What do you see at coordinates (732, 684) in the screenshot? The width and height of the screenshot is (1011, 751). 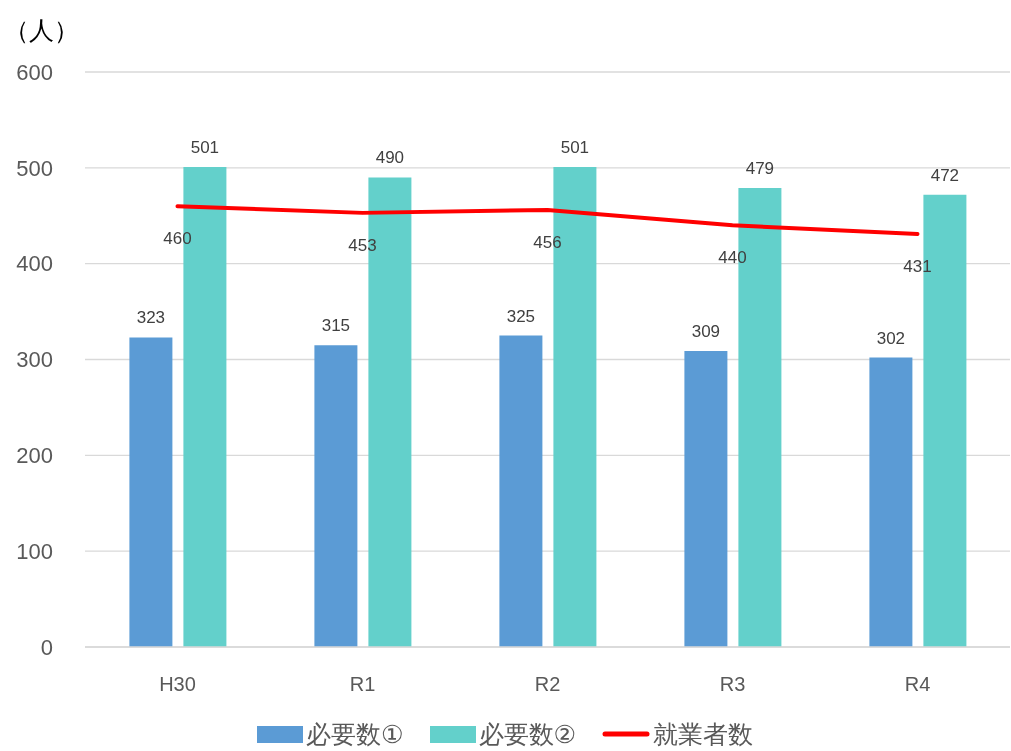 I see `x-tick-label: R3` at bounding box center [732, 684].